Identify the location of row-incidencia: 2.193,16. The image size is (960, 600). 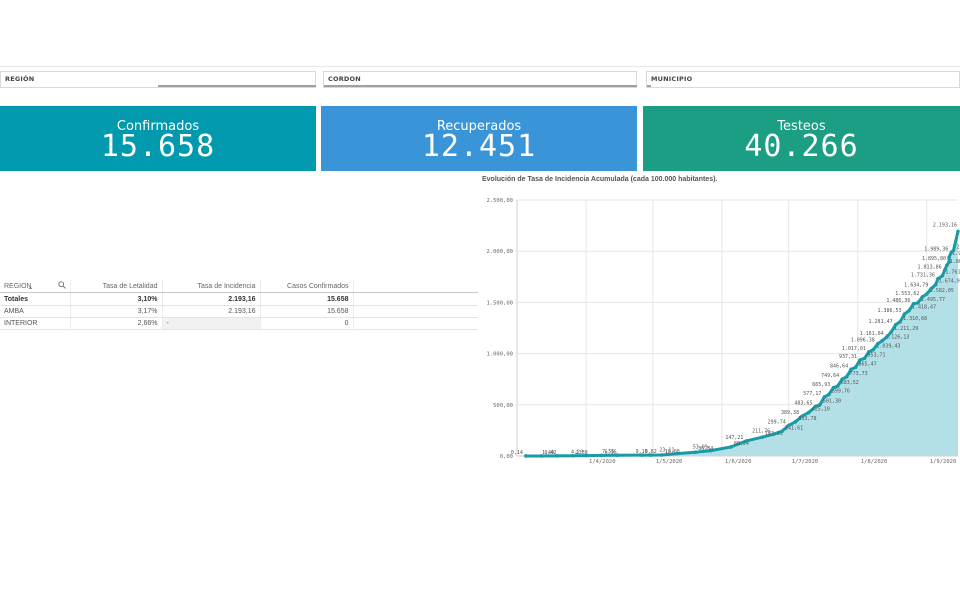
(211, 311).